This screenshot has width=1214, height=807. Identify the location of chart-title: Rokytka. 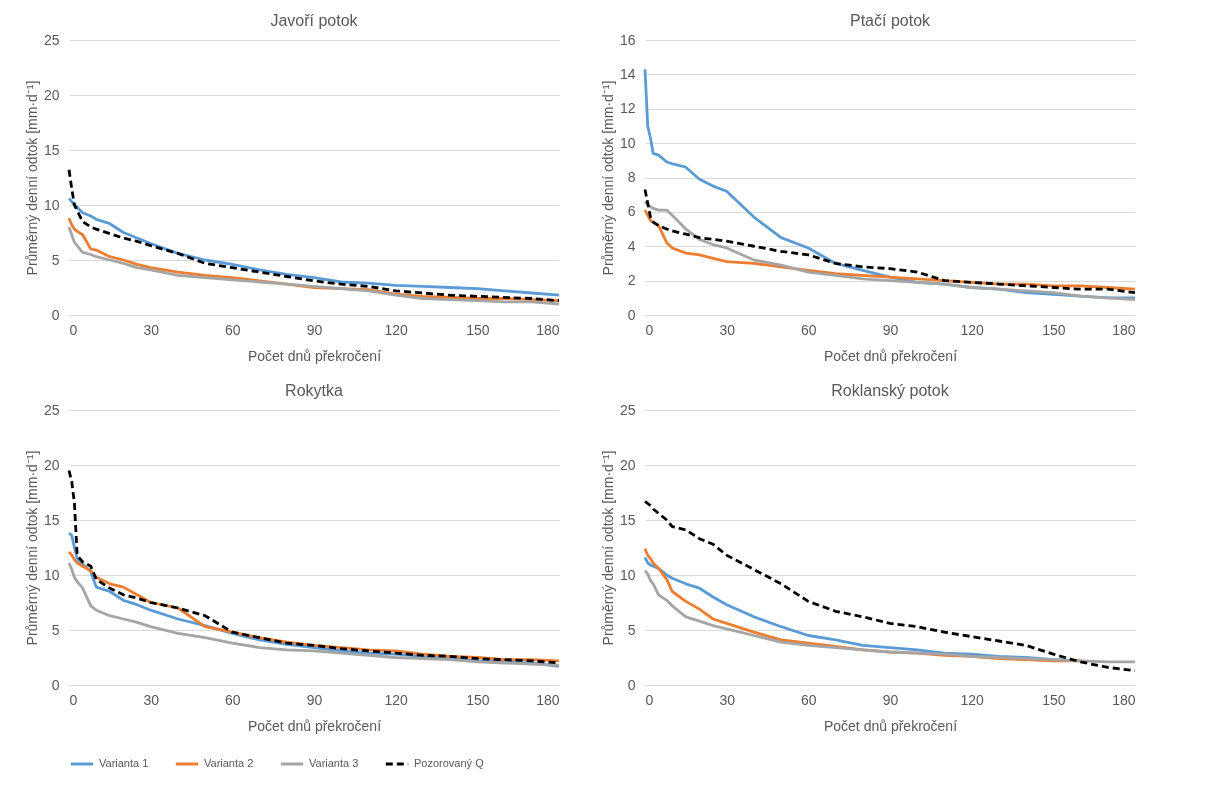
(314, 390).